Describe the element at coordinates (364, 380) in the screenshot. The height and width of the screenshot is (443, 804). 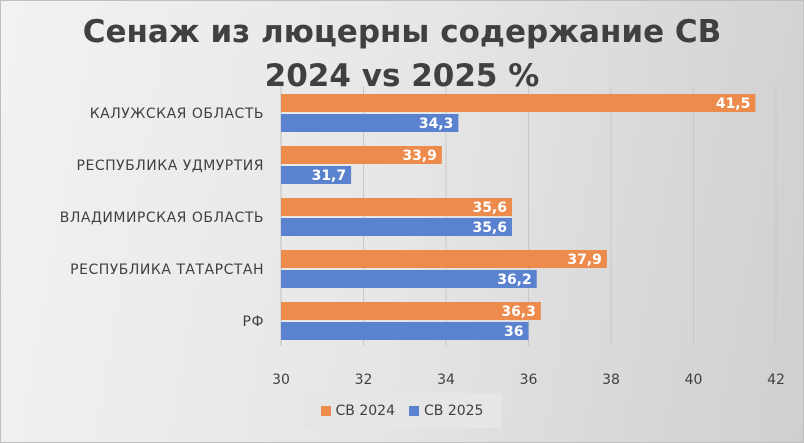
I see `x-tick-label: 32` at that location.